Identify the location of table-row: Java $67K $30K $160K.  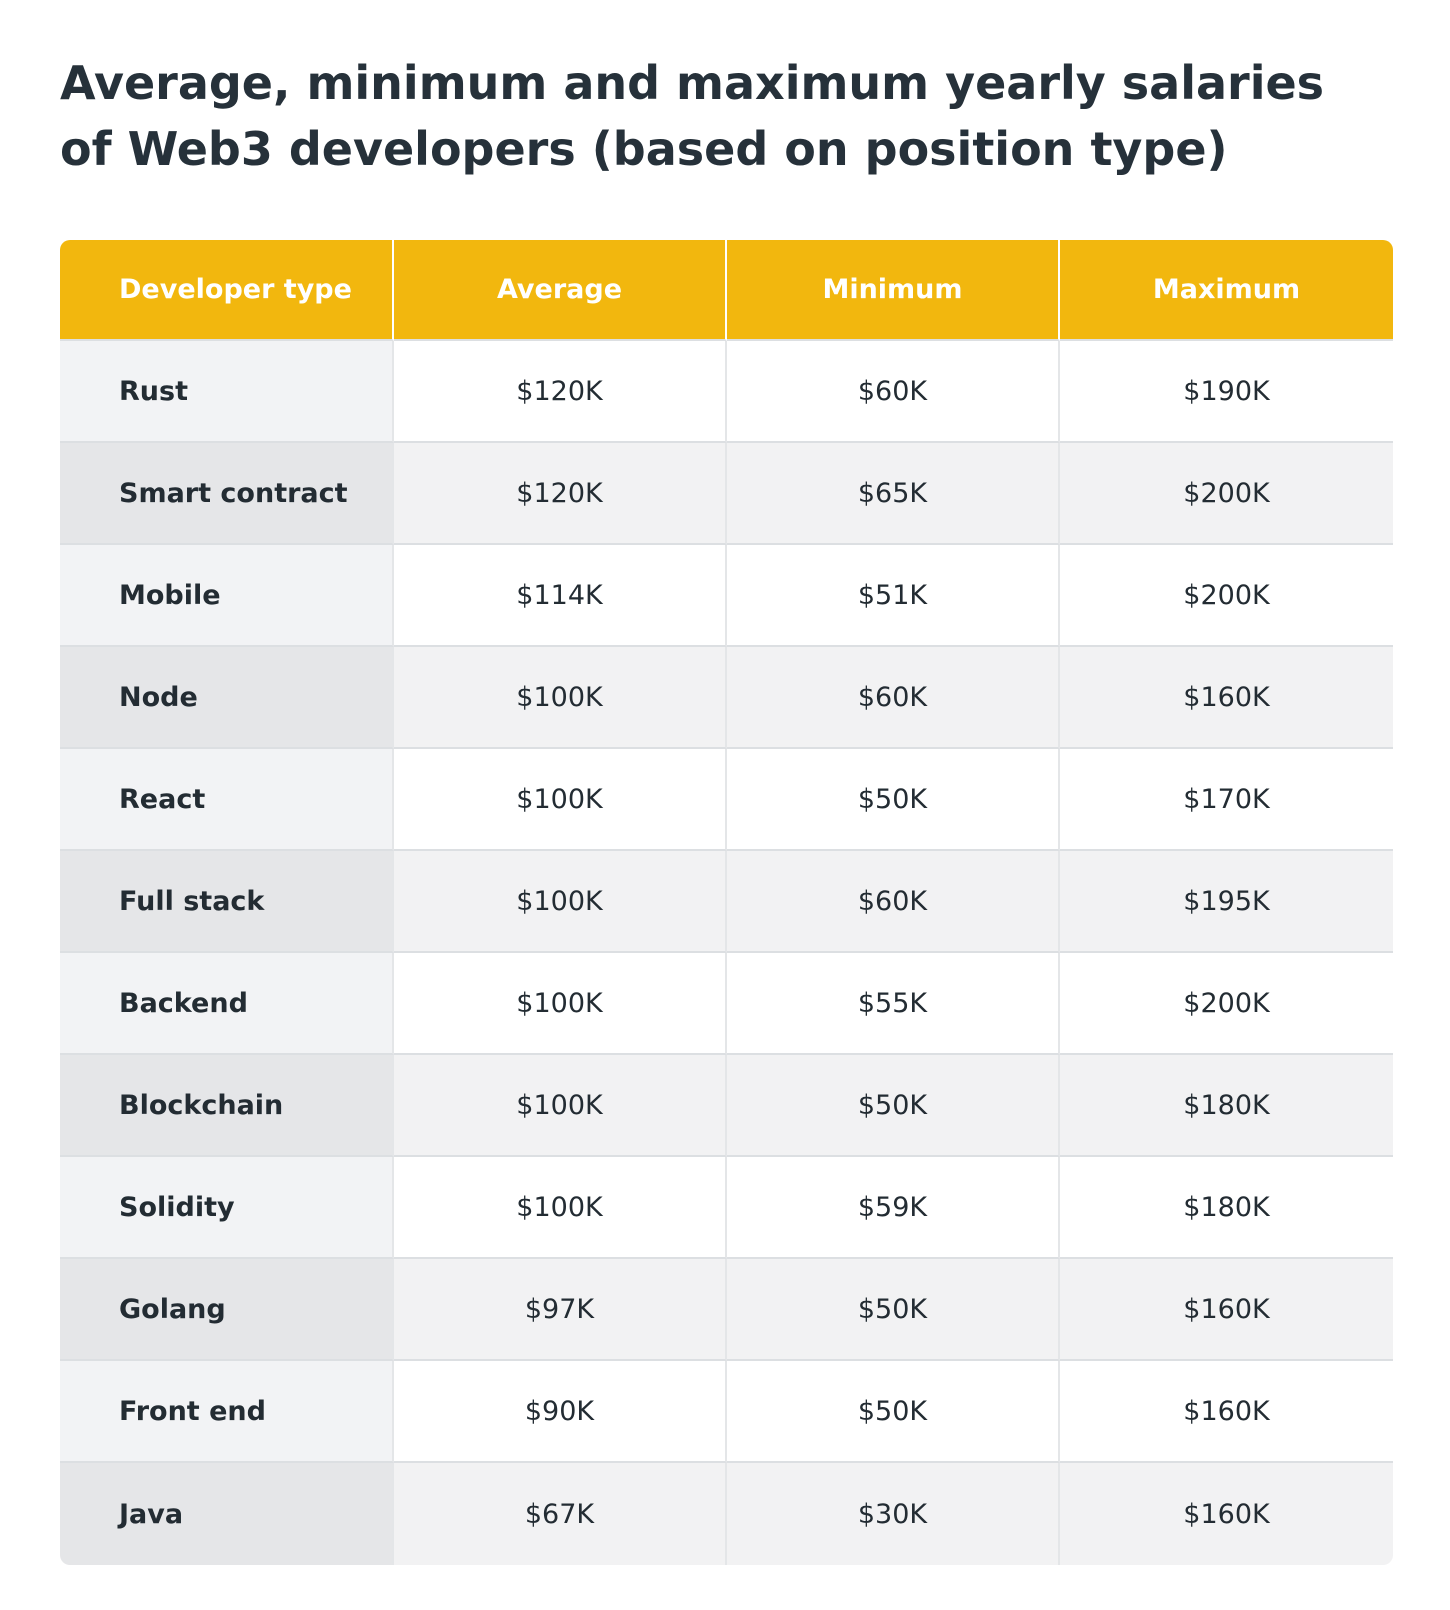
(726, 1514).